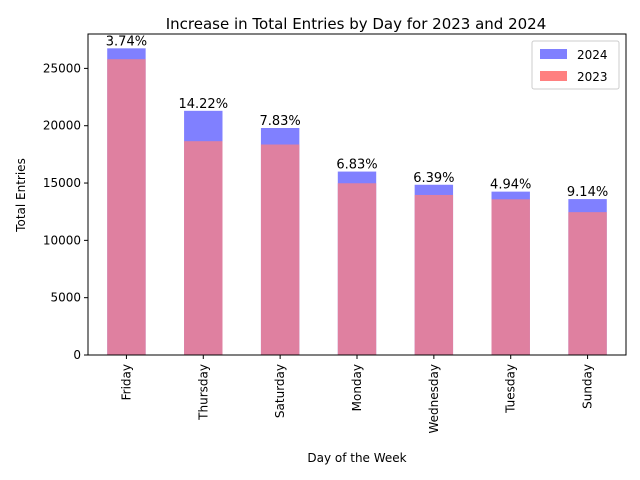 The image size is (640, 480). I want to click on legend-swatch-2024, so click(553, 54).